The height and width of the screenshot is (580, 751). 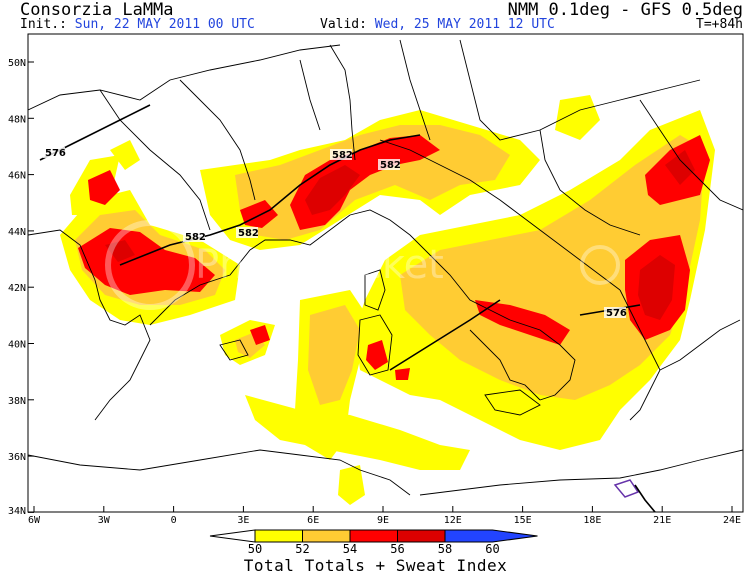 What do you see at coordinates (43, 24) in the screenshot?
I see `init-label: Init.:` at bounding box center [43, 24].